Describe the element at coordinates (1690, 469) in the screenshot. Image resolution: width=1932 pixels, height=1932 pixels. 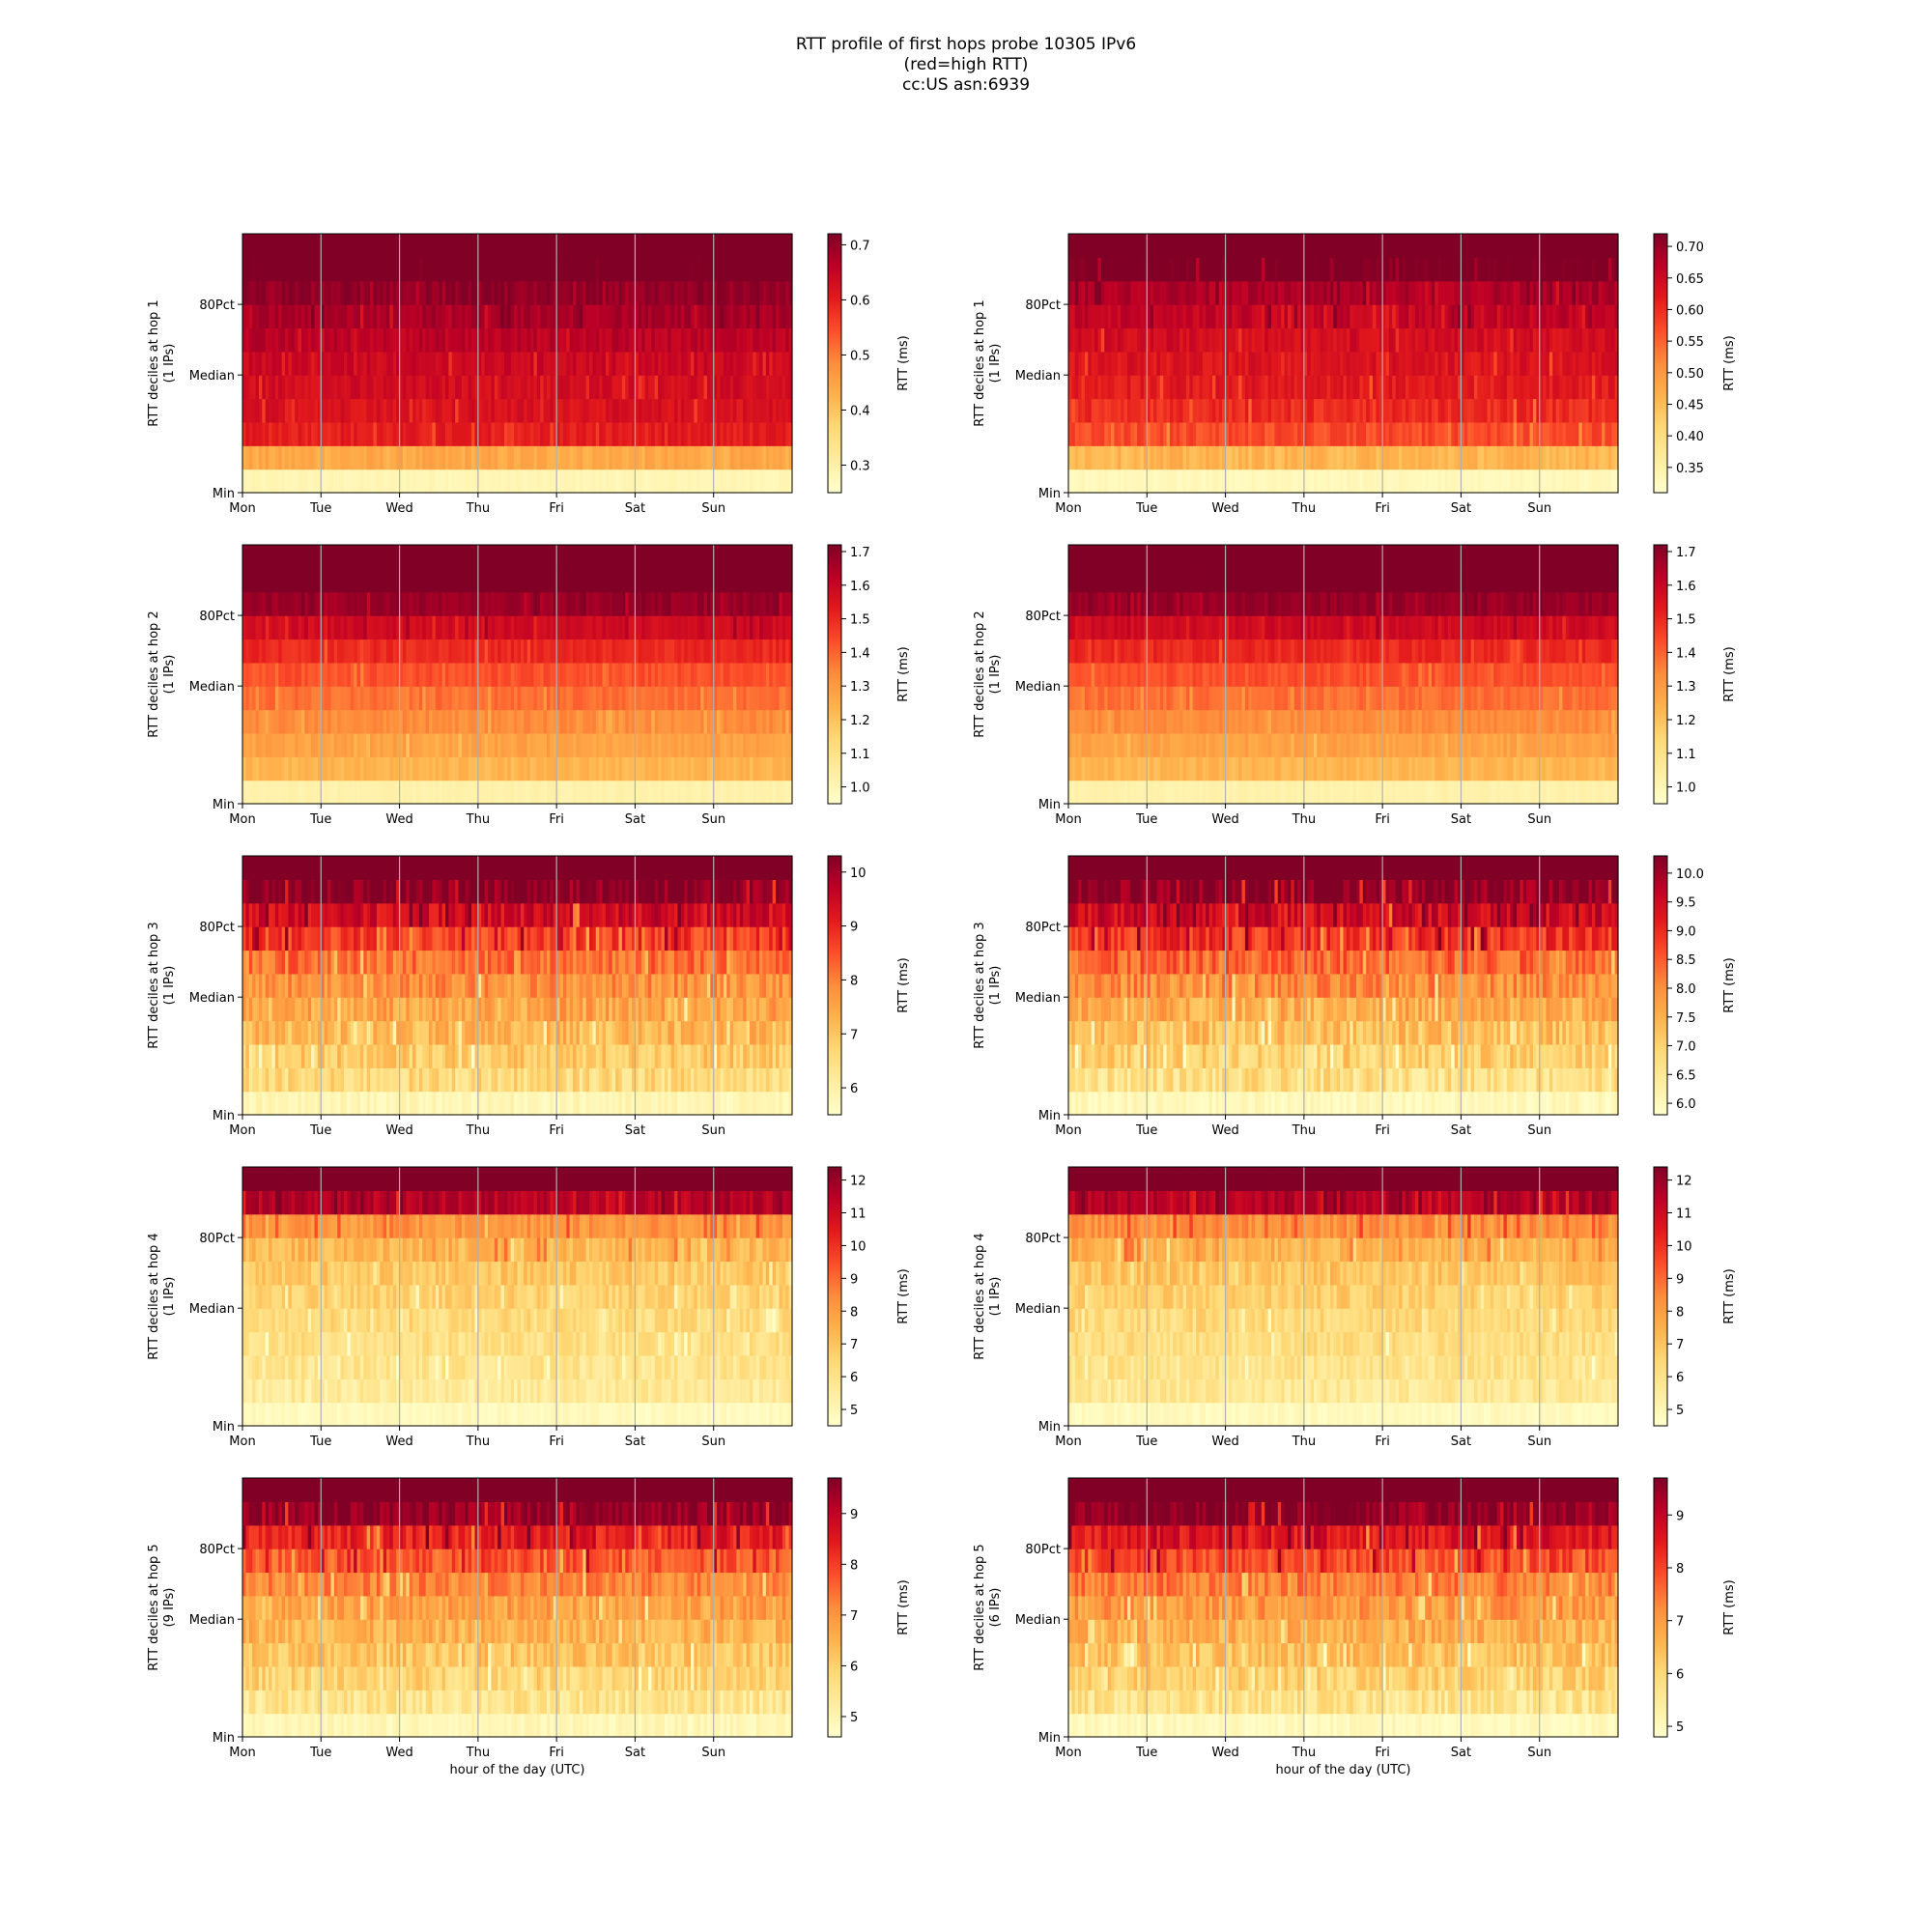
I see `colorbar-tick-label: 0.35` at that location.